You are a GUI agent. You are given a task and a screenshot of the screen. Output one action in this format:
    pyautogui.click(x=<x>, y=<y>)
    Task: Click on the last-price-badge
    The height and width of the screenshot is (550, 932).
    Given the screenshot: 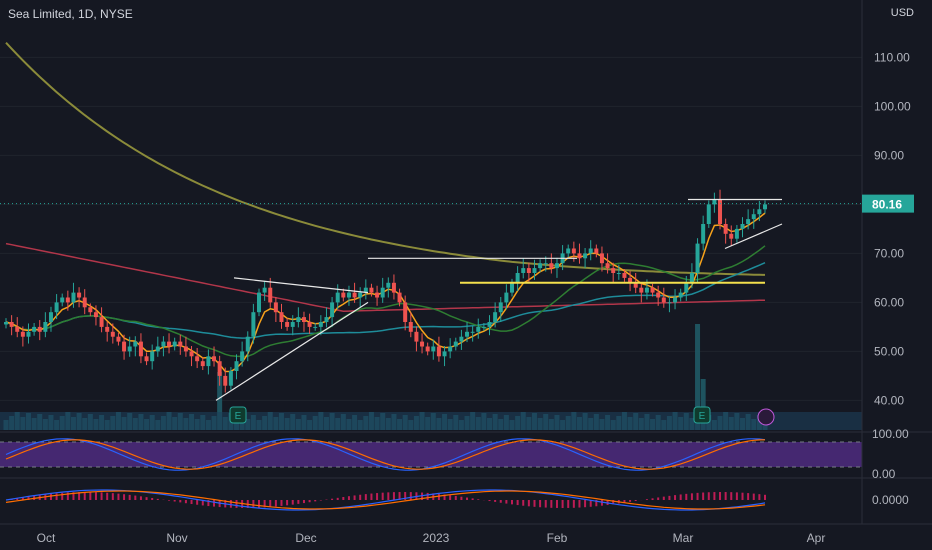 What is the action you would take?
    pyautogui.click(x=888, y=203)
    